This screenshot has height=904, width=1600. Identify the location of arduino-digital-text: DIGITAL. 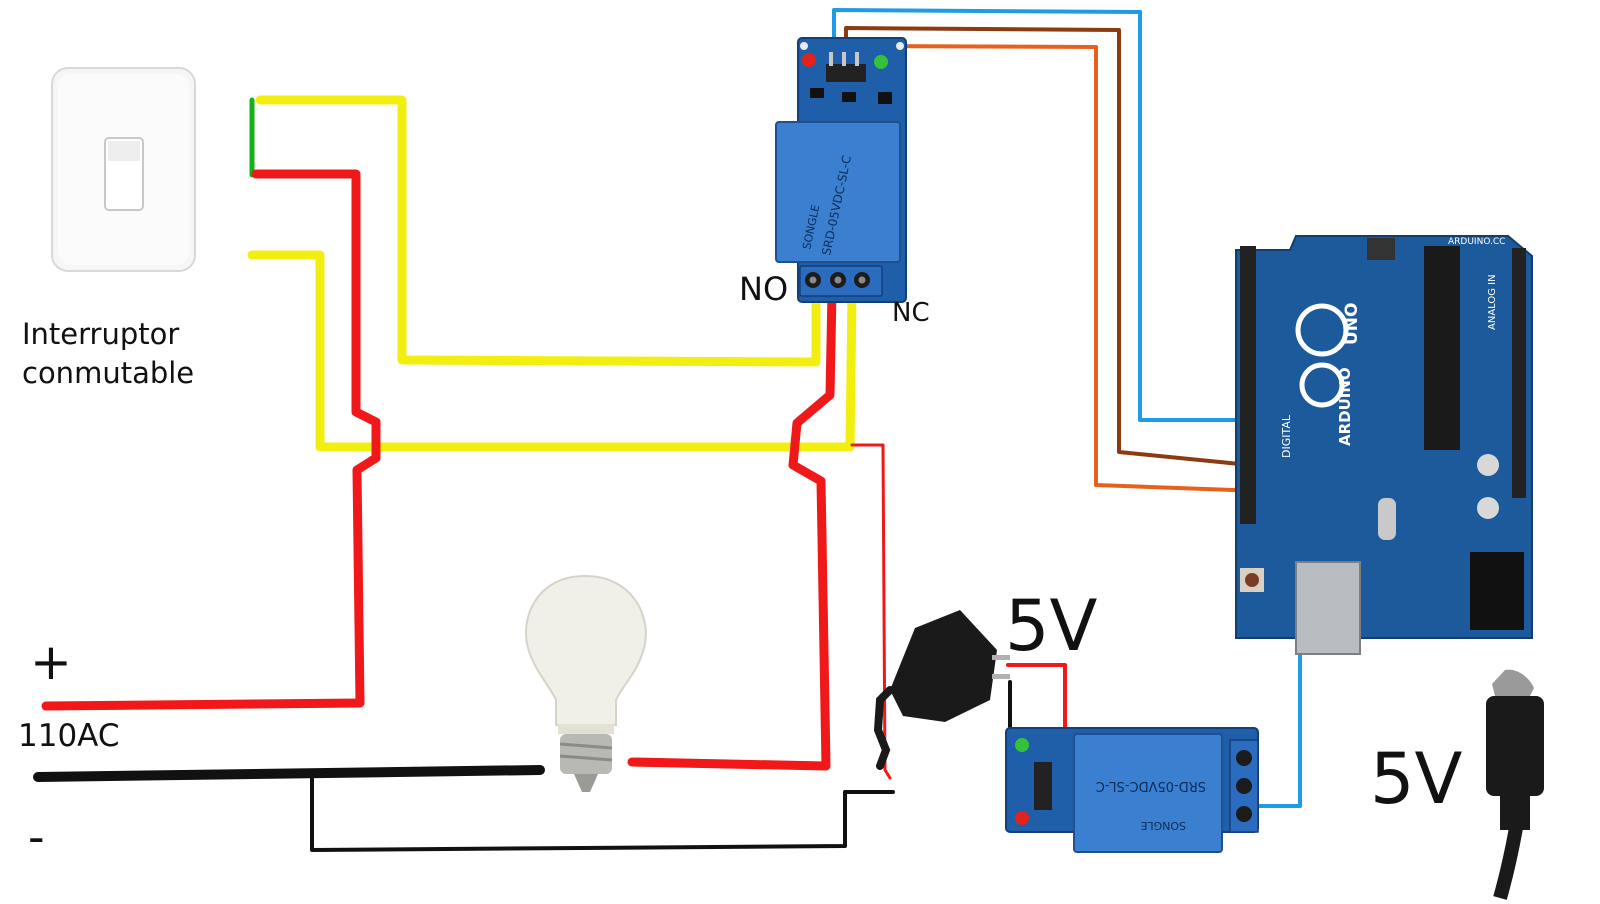
(1286, 436).